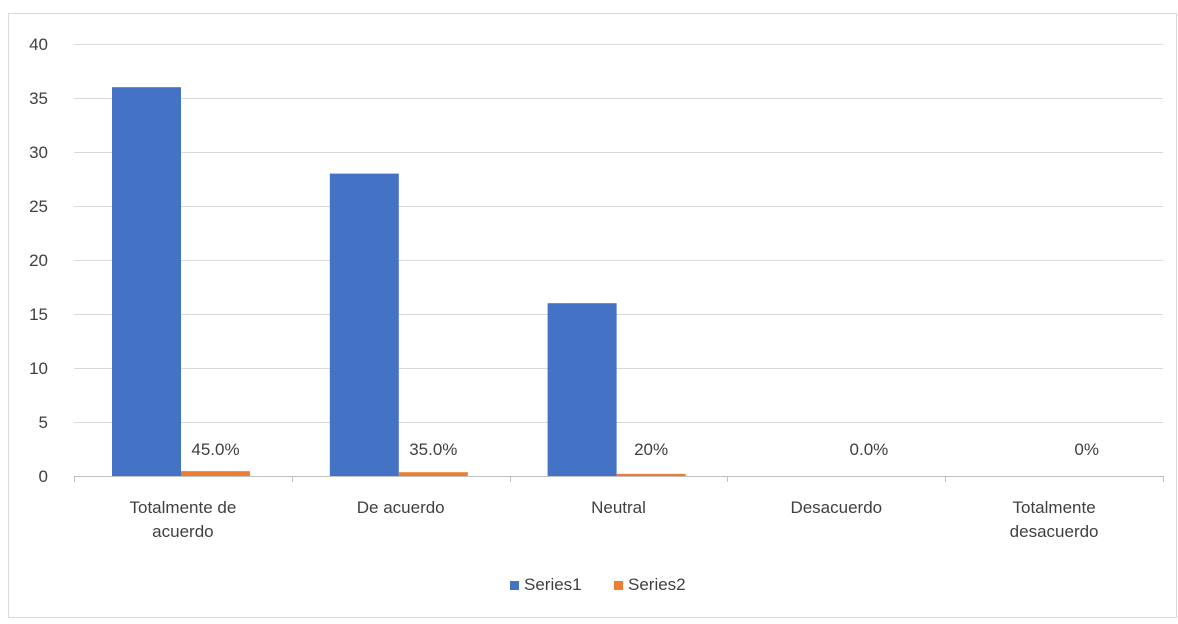  What do you see at coordinates (1054, 519) in the screenshot?
I see `x-tick-label: Totalmente desacuerdo` at bounding box center [1054, 519].